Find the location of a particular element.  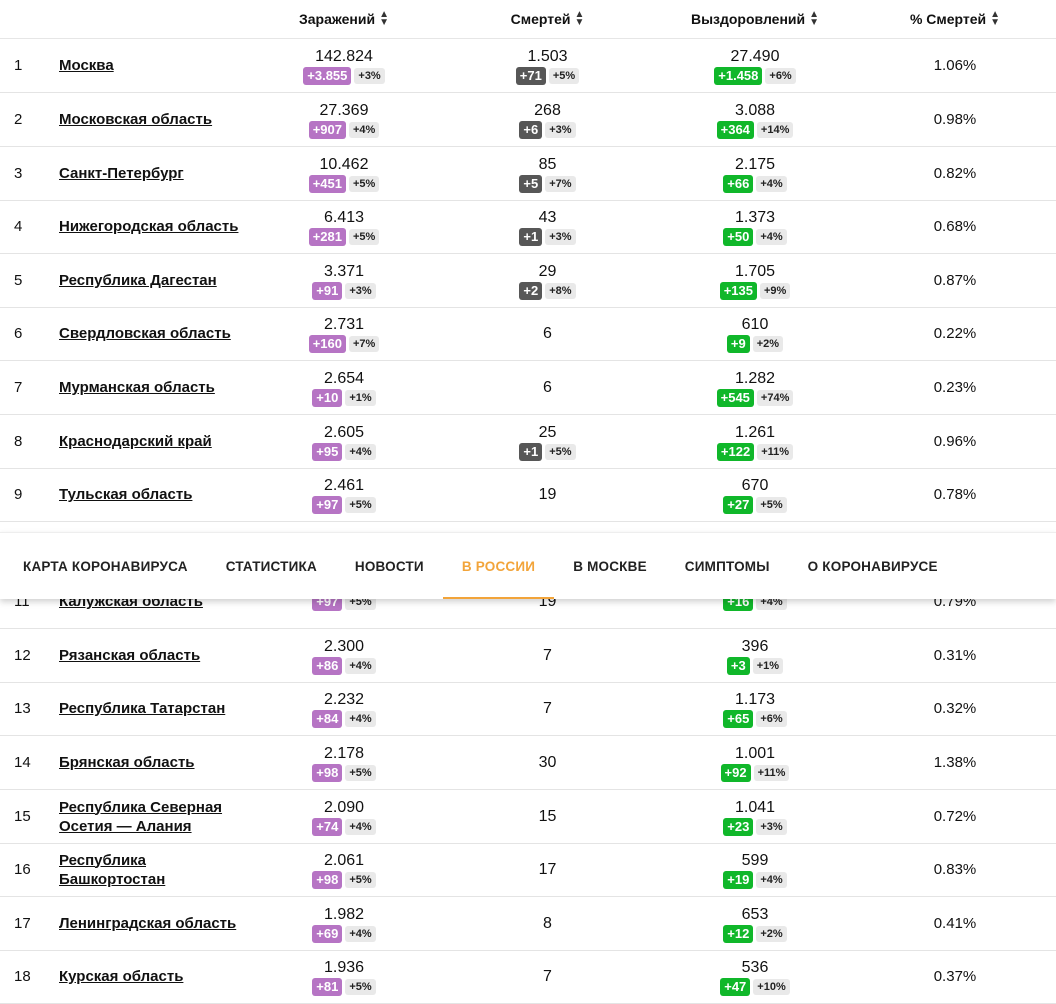

nav-item: СТАТИСТИКА is located at coordinates (271, 566).